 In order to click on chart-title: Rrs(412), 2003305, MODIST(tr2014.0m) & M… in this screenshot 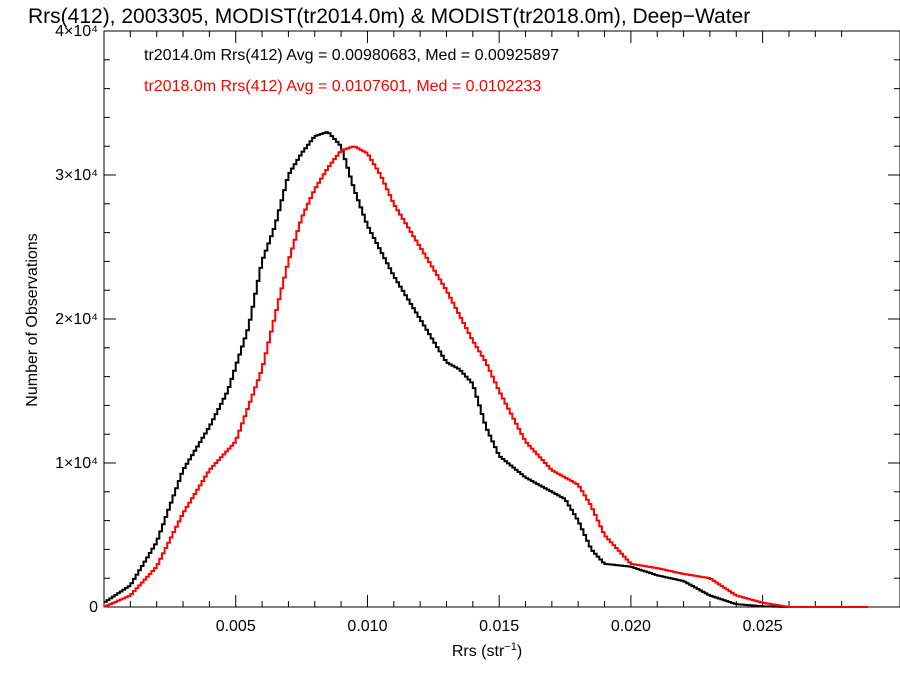, I will do `click(389, 16)`.